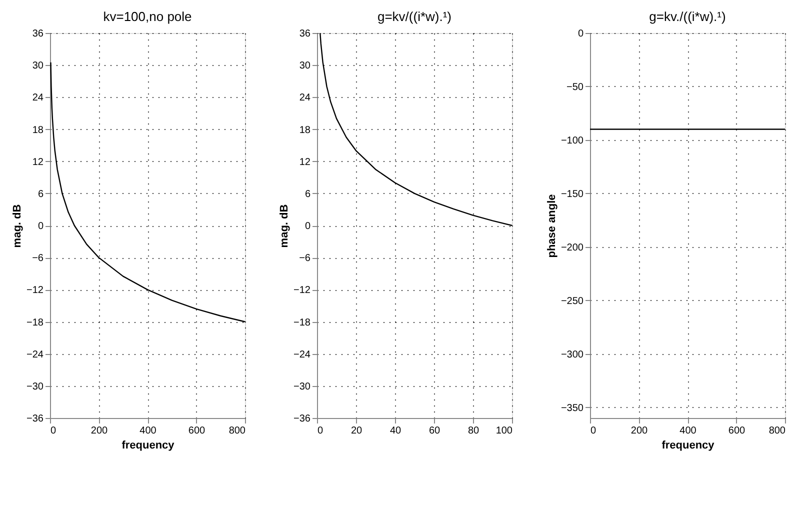 The height and width of the screenshot is (509, 808). Describe the element at coordinates (504, 431) in the screenshot. I see `x-tick-label: 100` at that location.